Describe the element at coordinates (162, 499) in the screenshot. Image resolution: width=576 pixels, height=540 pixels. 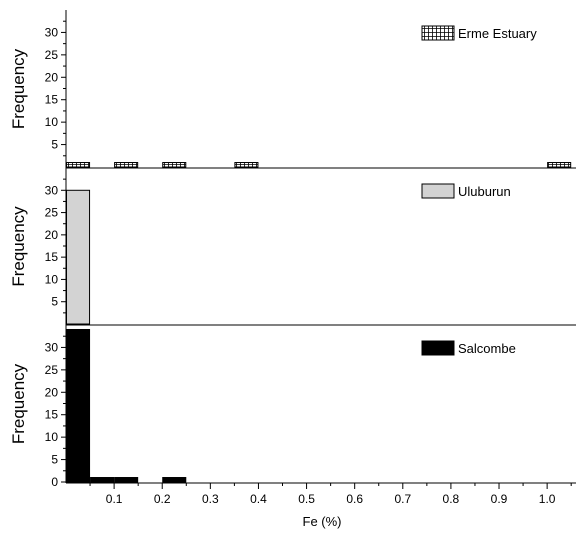
I see `x-tick-label: 0.2` at that location.